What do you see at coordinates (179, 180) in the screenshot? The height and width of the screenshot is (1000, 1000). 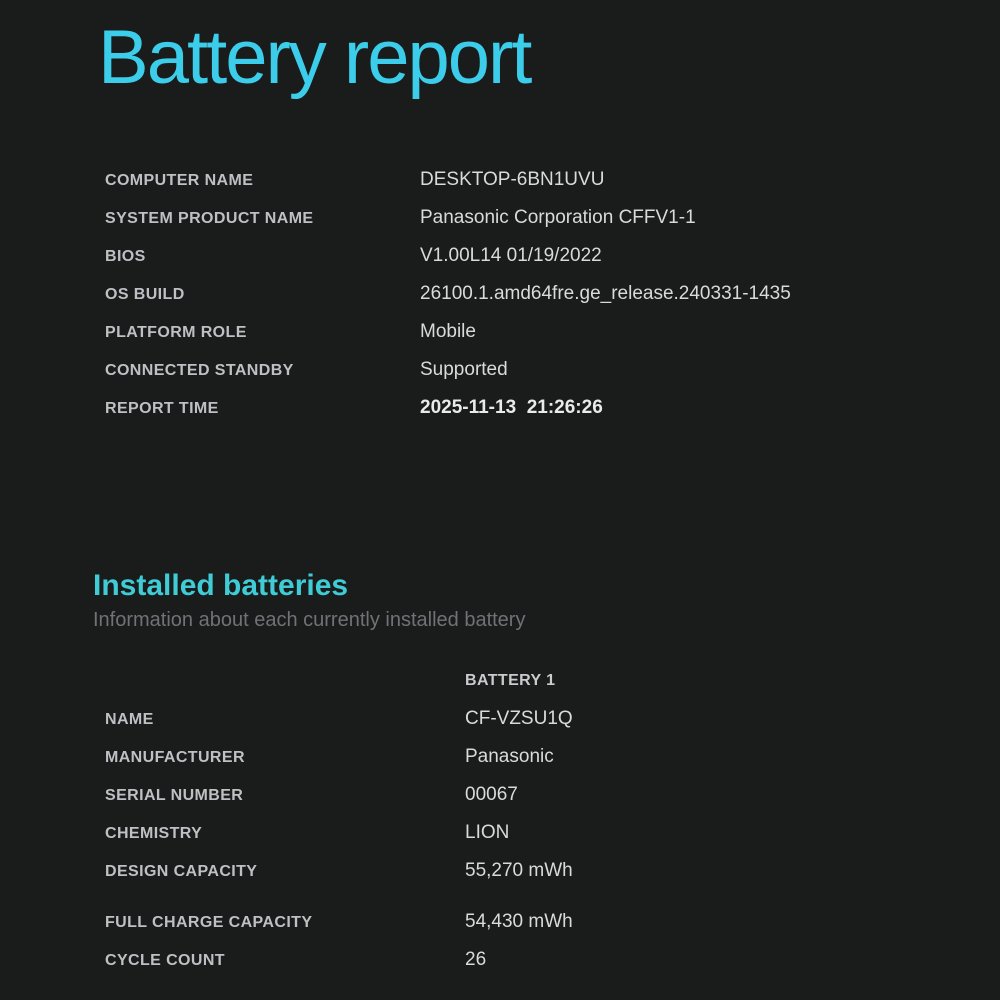 I see `row-label: COMPUTER NAME` at bounding box center [179, 180].